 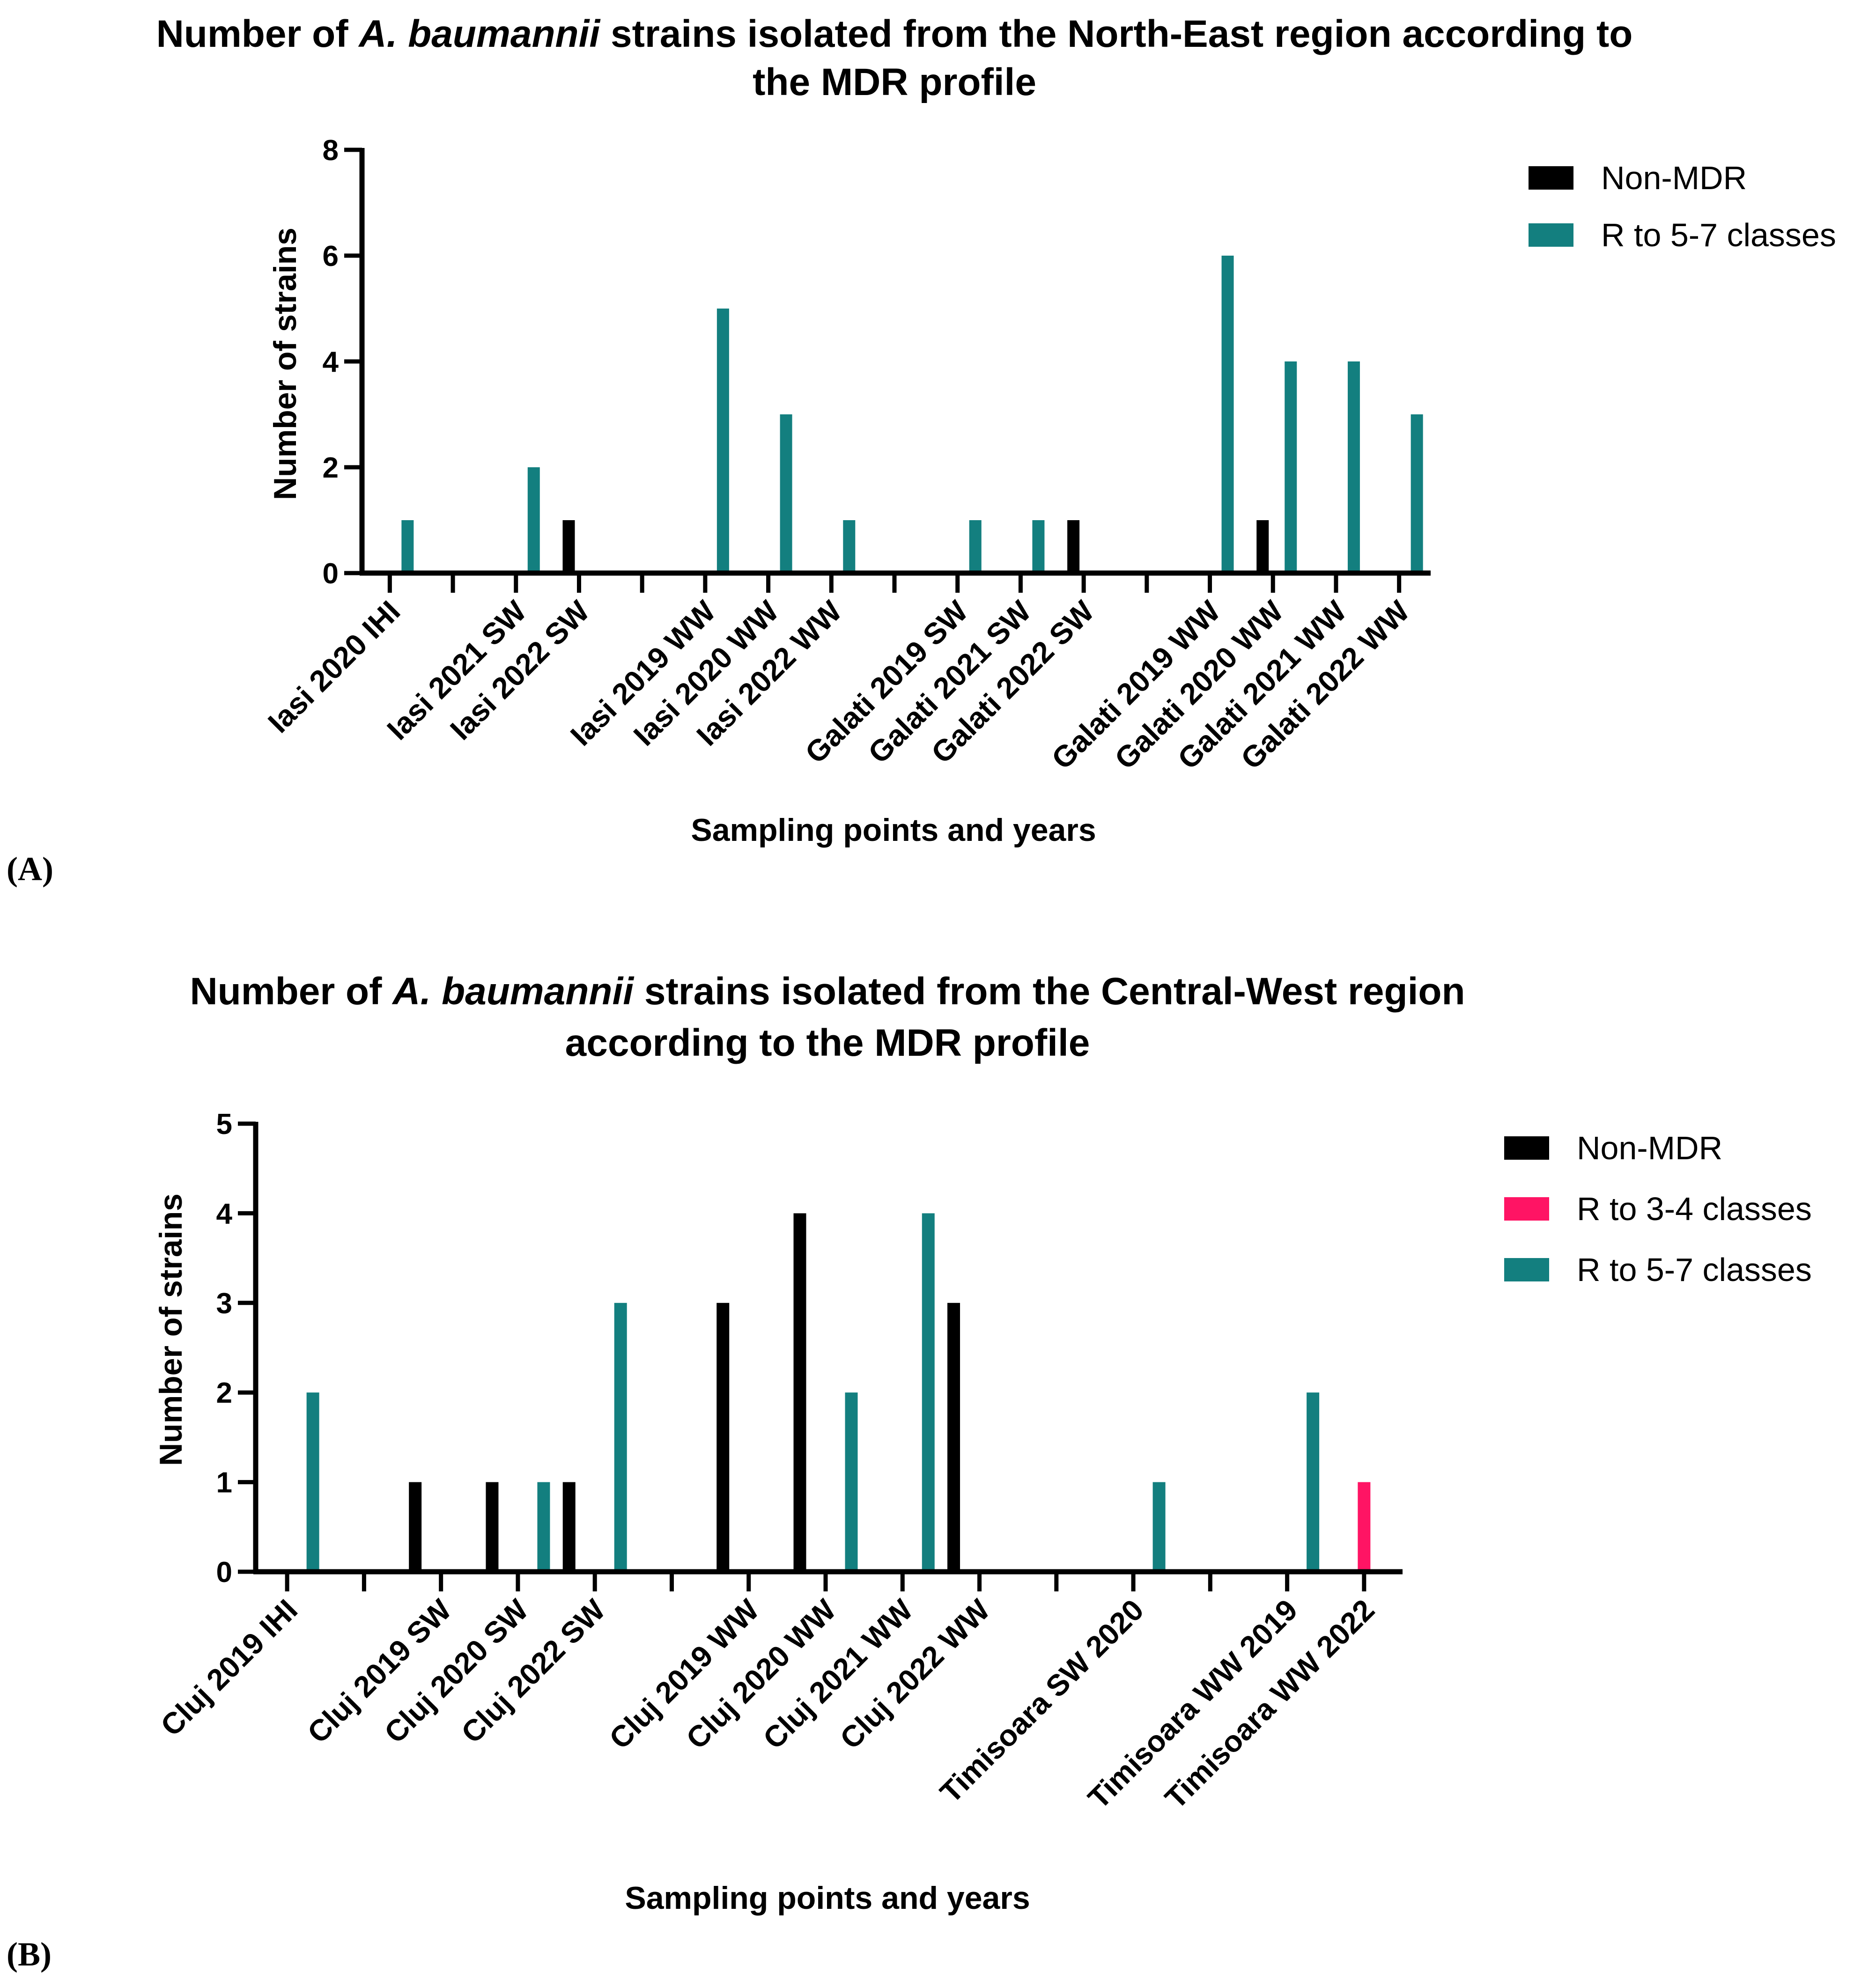 I want to click on chart-a-y-tick-label: 2, so click(x=331, y=468).